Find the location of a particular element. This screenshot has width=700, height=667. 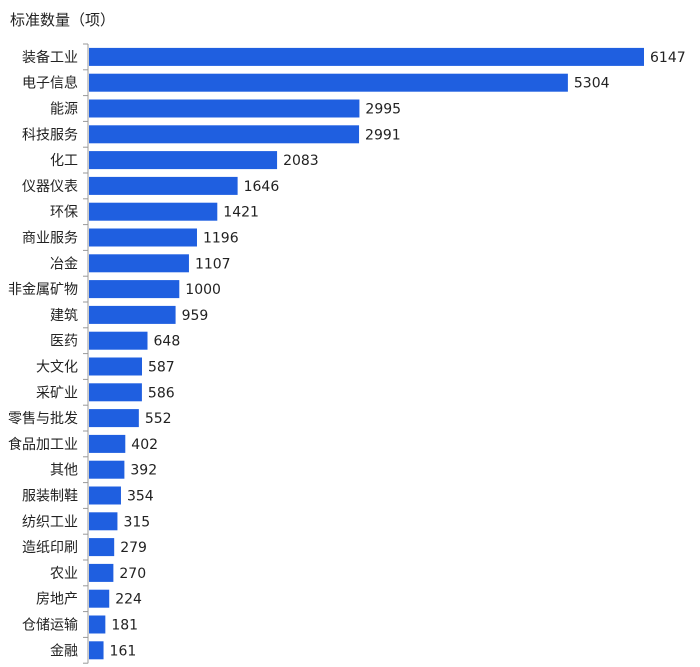

category-label: 环保 is located at coordinates (64, 213).